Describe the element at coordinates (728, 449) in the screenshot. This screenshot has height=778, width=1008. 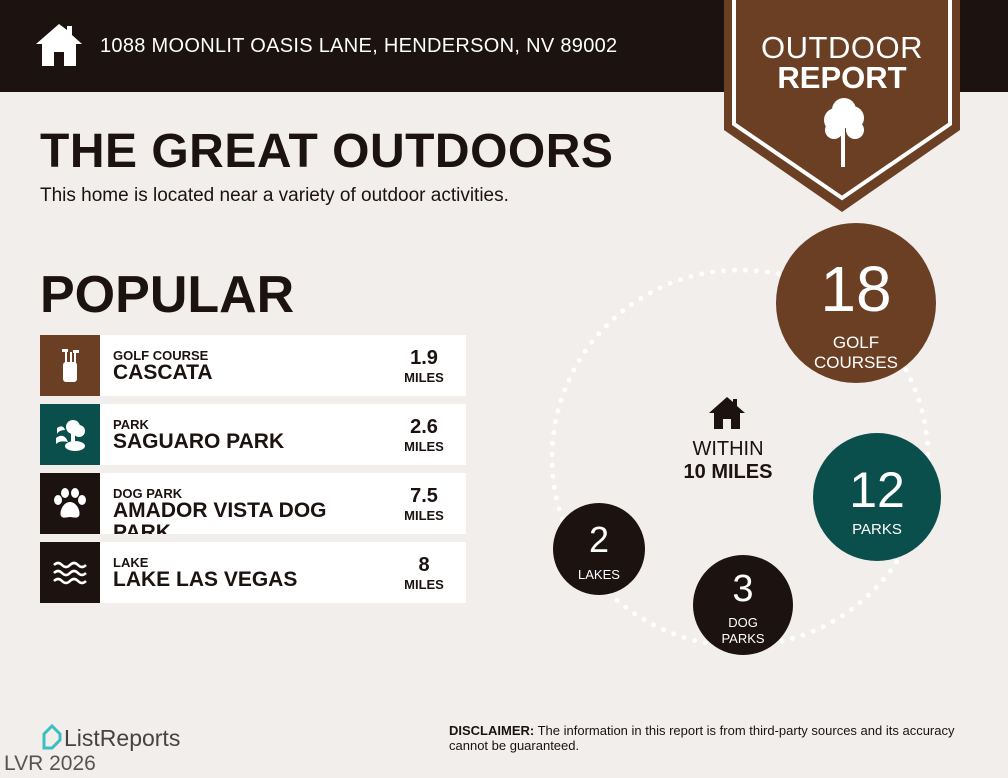
I see `within-text: WITHIN` at that location.